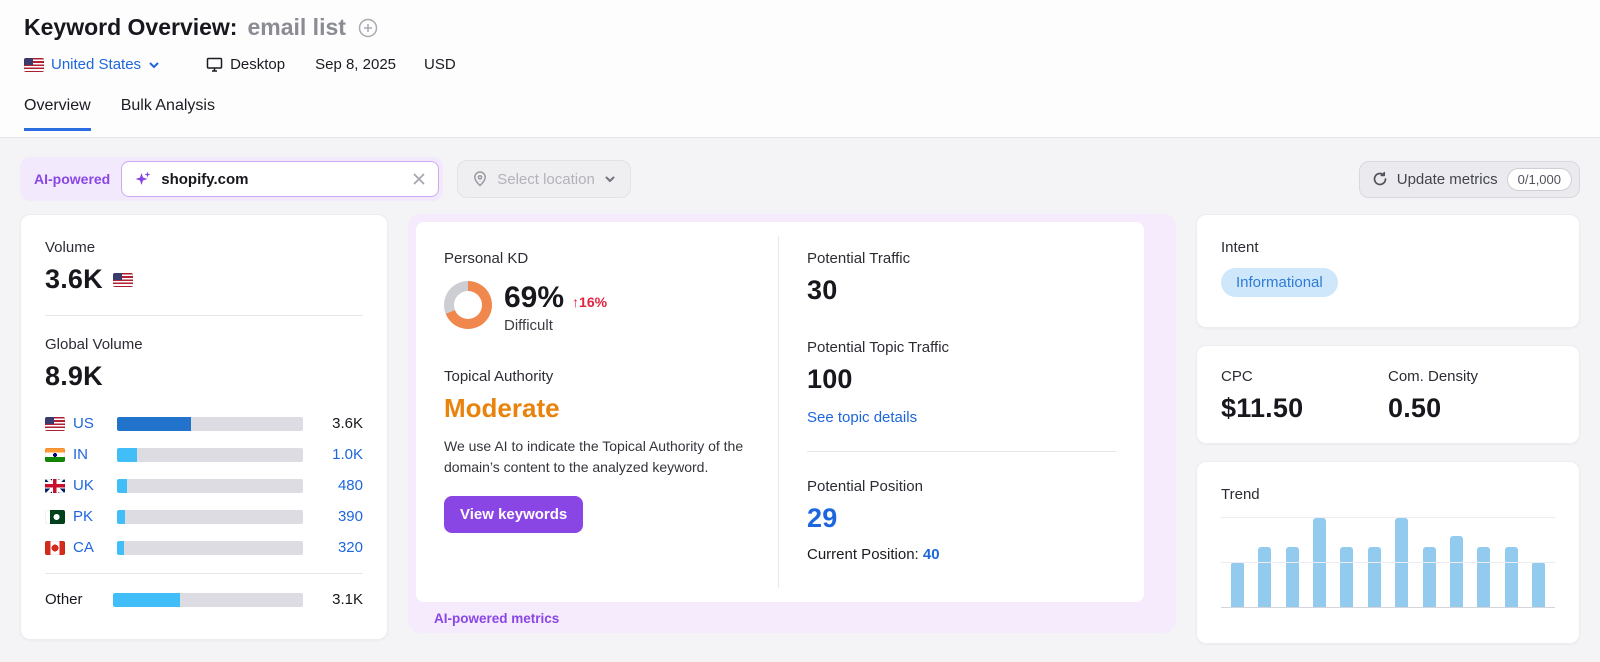 The width and height of the screenshot is (1600, 662). Describe the element at coordinates (878, 347) in the screenshot. I see `potential-topic-traffic-label: Potential Topic Traffic` at that location.